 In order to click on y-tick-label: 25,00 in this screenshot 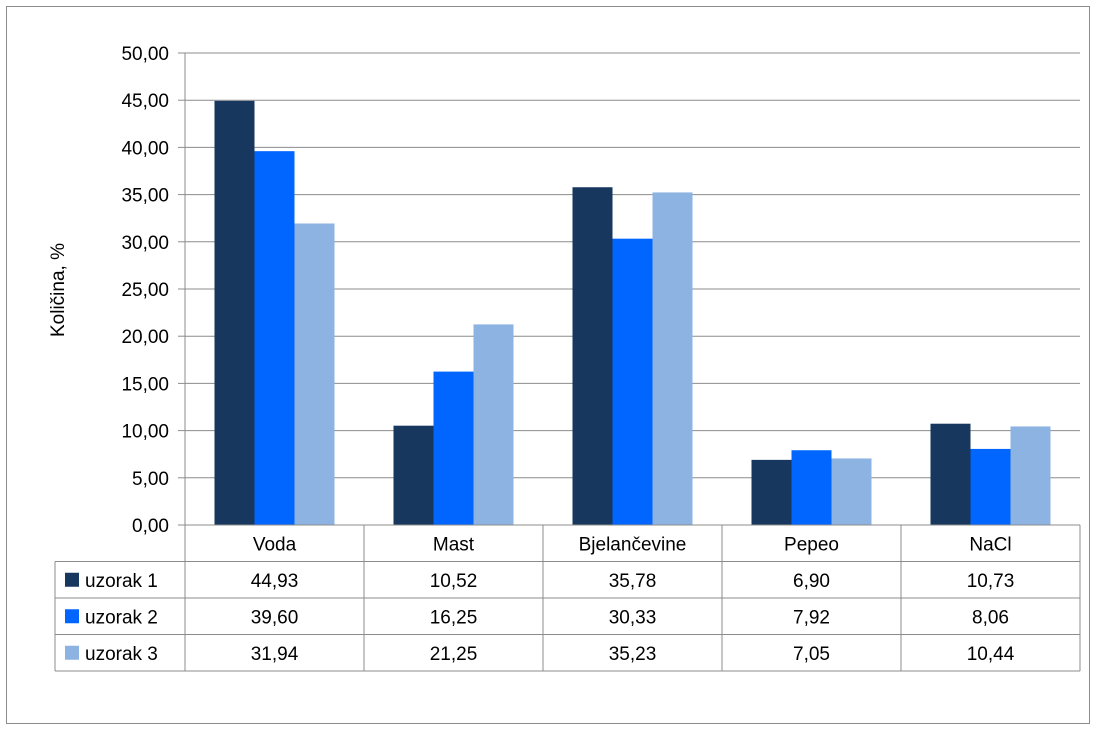, I will do `click(145, 290)`.